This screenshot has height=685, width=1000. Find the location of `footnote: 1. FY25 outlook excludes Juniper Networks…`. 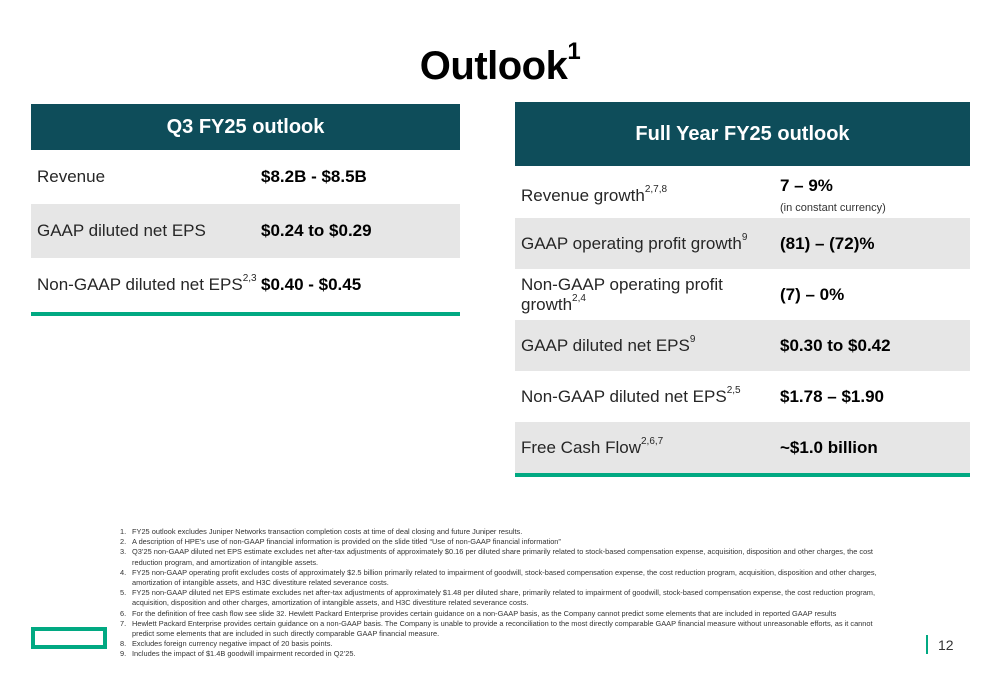

footnote: 1. FY25 outlook excludes Juniper Networks… is located at coordinates (505, 532).